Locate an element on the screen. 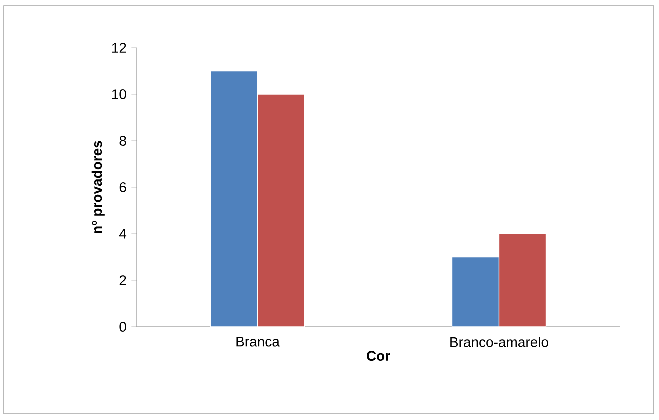 This screenshot has height=420, width=659. x-tick-label: Branca is located at coordinates (258, 342).